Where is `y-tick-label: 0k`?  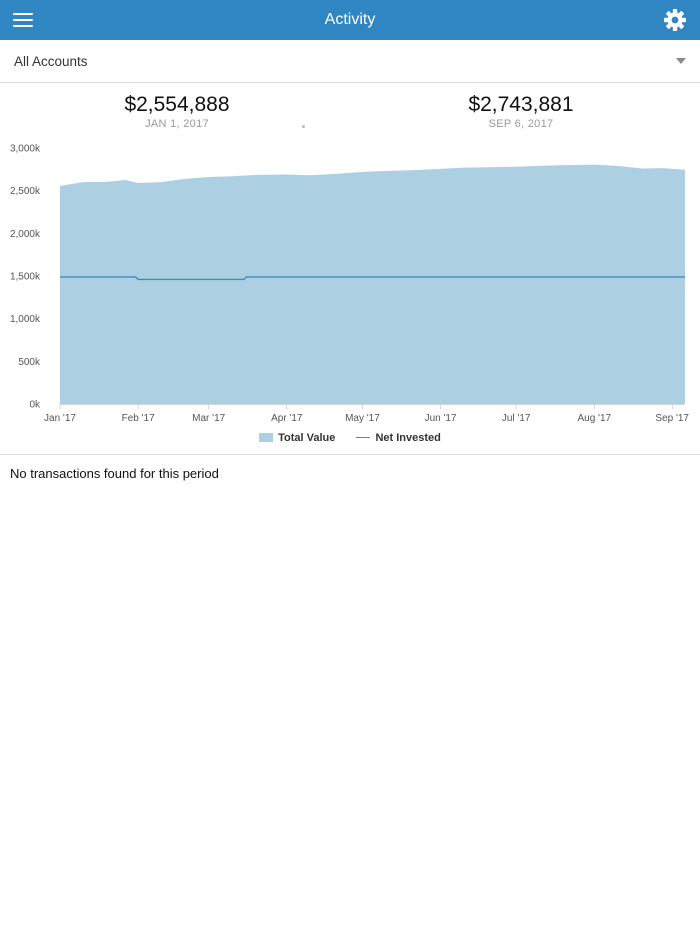 y-tick-label: 0k is located at coordinates (35, 405).